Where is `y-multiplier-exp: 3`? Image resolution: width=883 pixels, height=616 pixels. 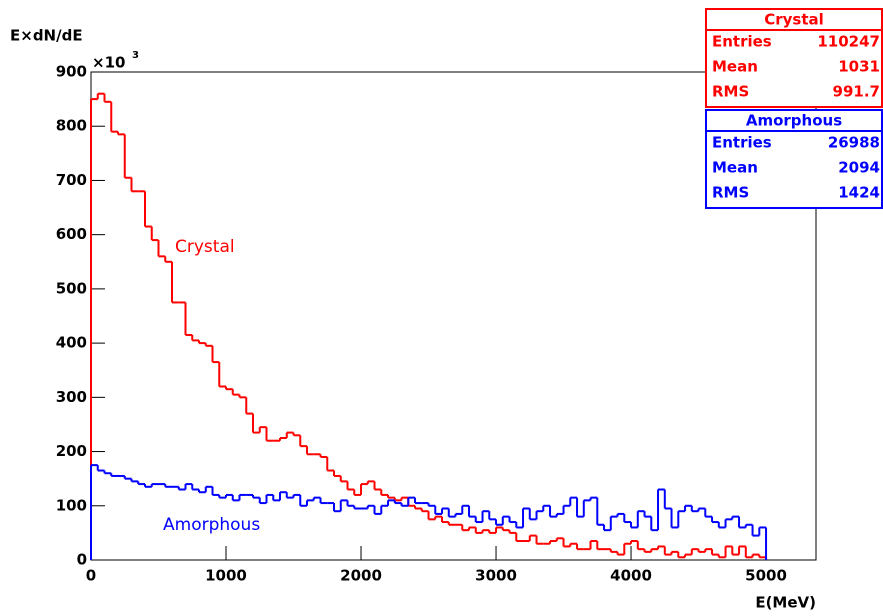
y-multiplier-exp: 3 is located at coordinates (135, 55).